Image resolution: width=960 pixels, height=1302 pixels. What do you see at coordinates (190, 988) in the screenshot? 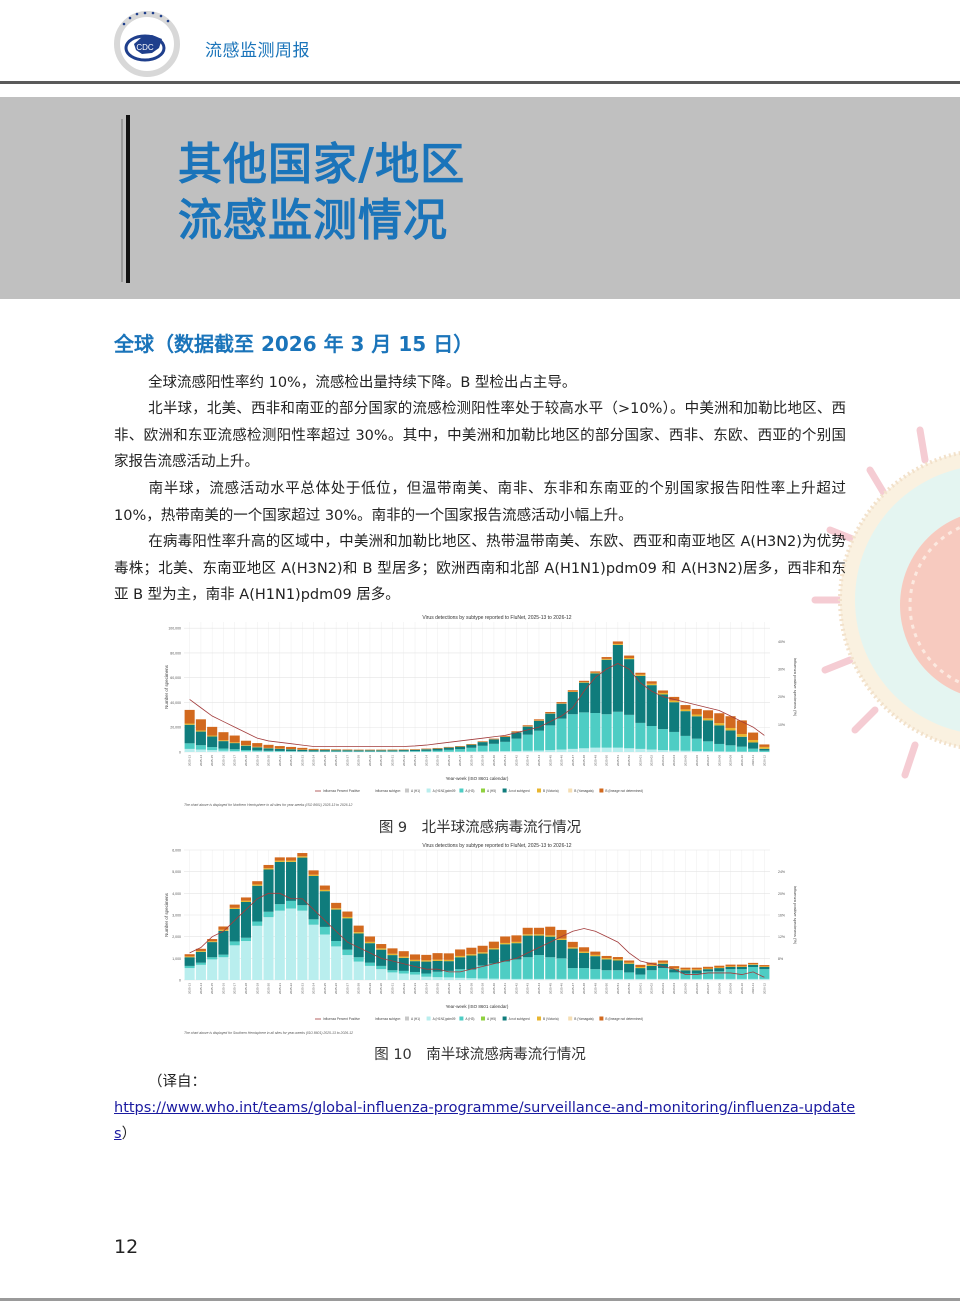
I see `x-tick-label: 2025-13` at bounding box center [190, 988].